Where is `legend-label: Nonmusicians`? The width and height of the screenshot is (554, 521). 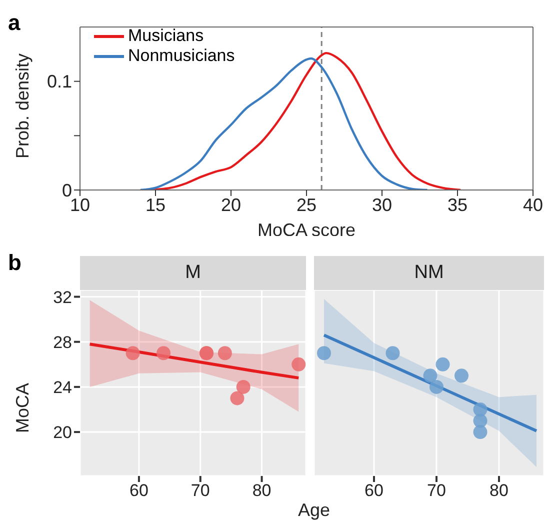
legend-label: Nonmusicians is located at coordinates (181, 56).